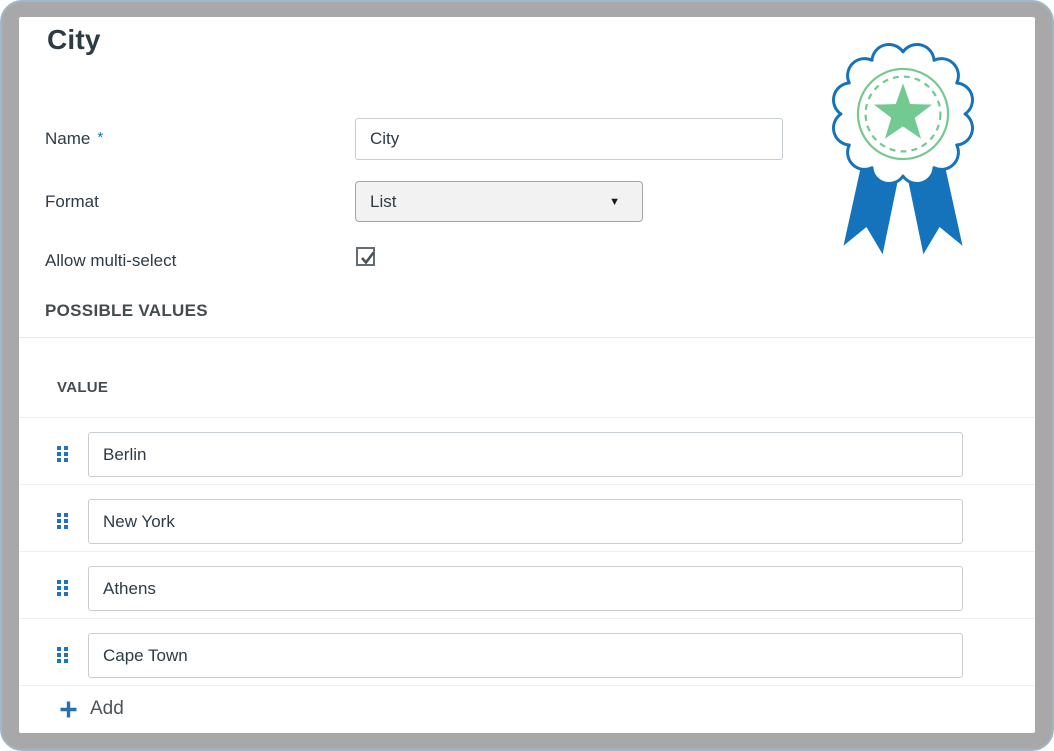 Image resolution: width=1054 pixels, height=751 pixels. What do you see at coordinates (72, 201) in the screenshot?
I see `format-label: Format` at bounding box center [72, 201].